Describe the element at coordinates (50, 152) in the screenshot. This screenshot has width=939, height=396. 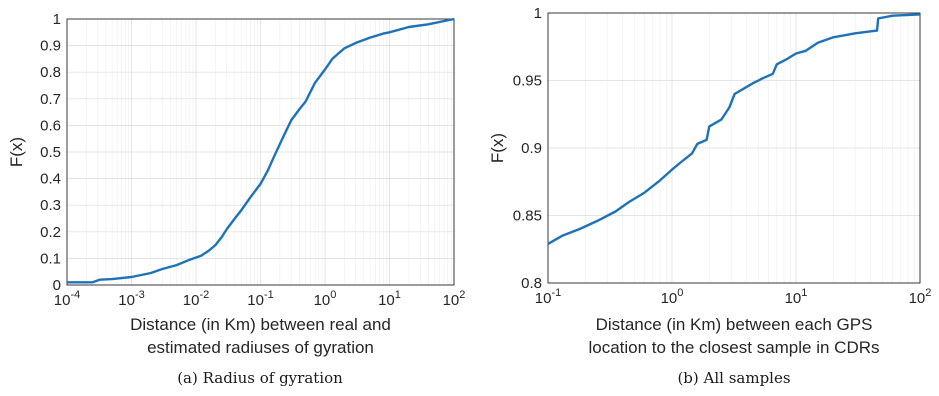
I see `y-tick-label: 0.5` at that location.